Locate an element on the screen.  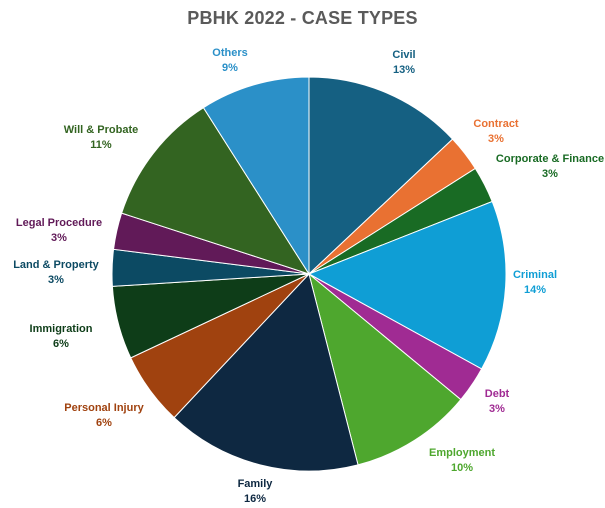
slice-label-immigration: Immigration is located at coordinates (61, 329).